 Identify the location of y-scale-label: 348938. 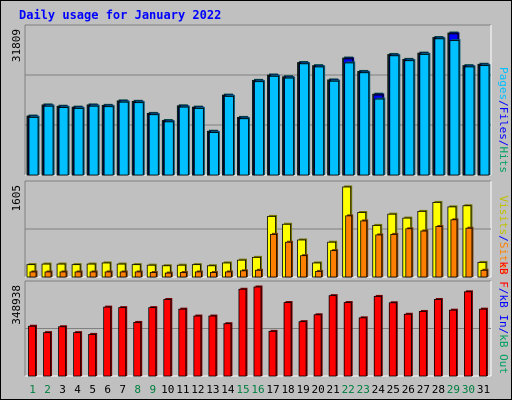
(16, 305).